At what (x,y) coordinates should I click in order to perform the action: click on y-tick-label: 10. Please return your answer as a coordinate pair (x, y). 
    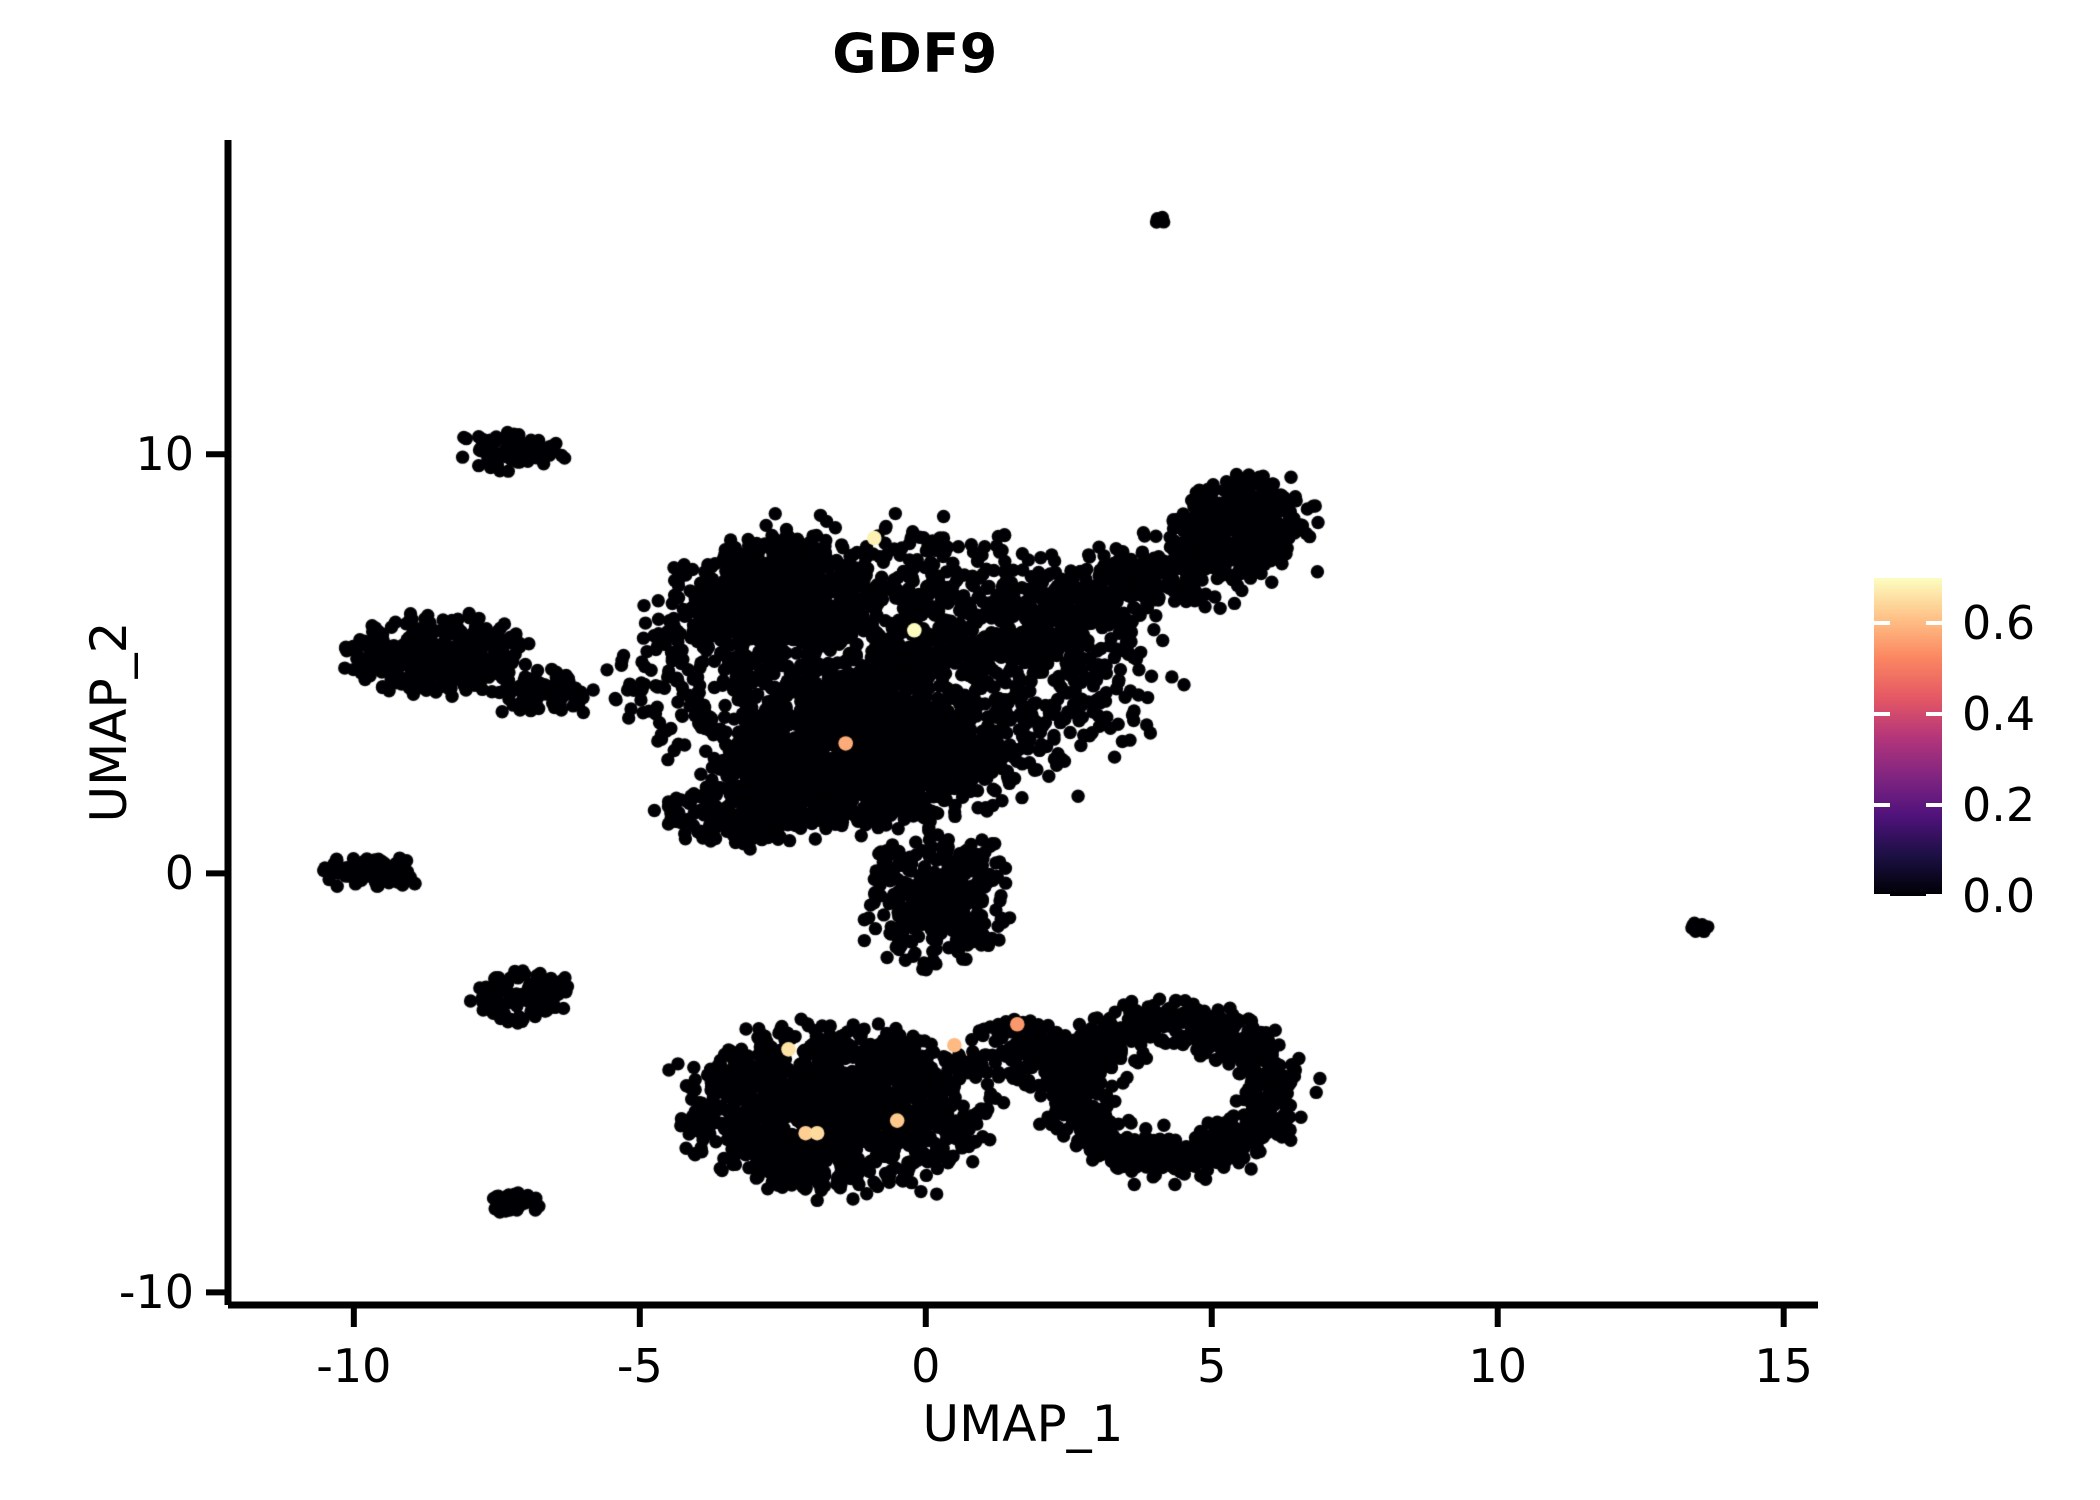
    Looking at the image, I should click on (164, 454).